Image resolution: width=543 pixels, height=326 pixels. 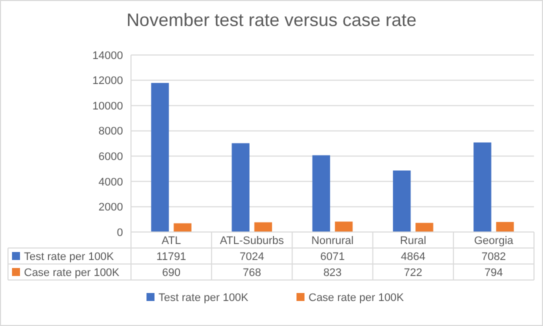 I want to click on data-label: 11791, so click(x=171, y=256).